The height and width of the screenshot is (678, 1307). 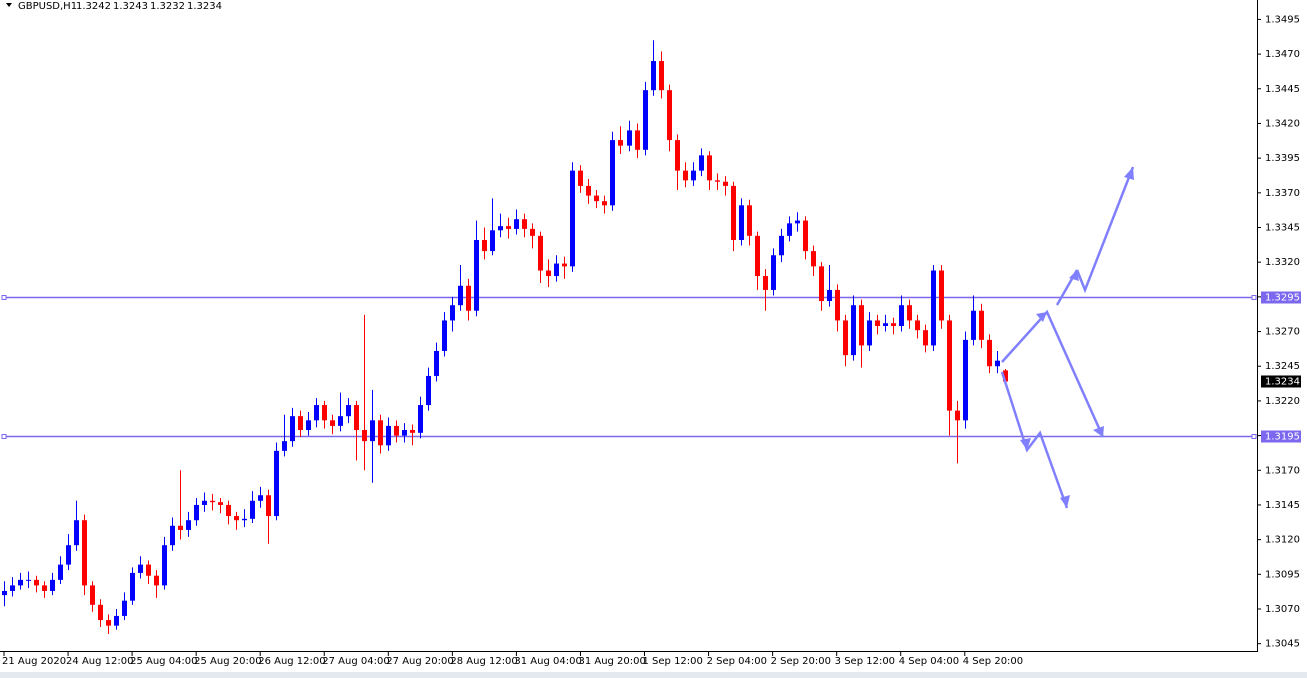 I want to click on x-tick-label: 21 Aug 2020, so click(x=34, y=661).